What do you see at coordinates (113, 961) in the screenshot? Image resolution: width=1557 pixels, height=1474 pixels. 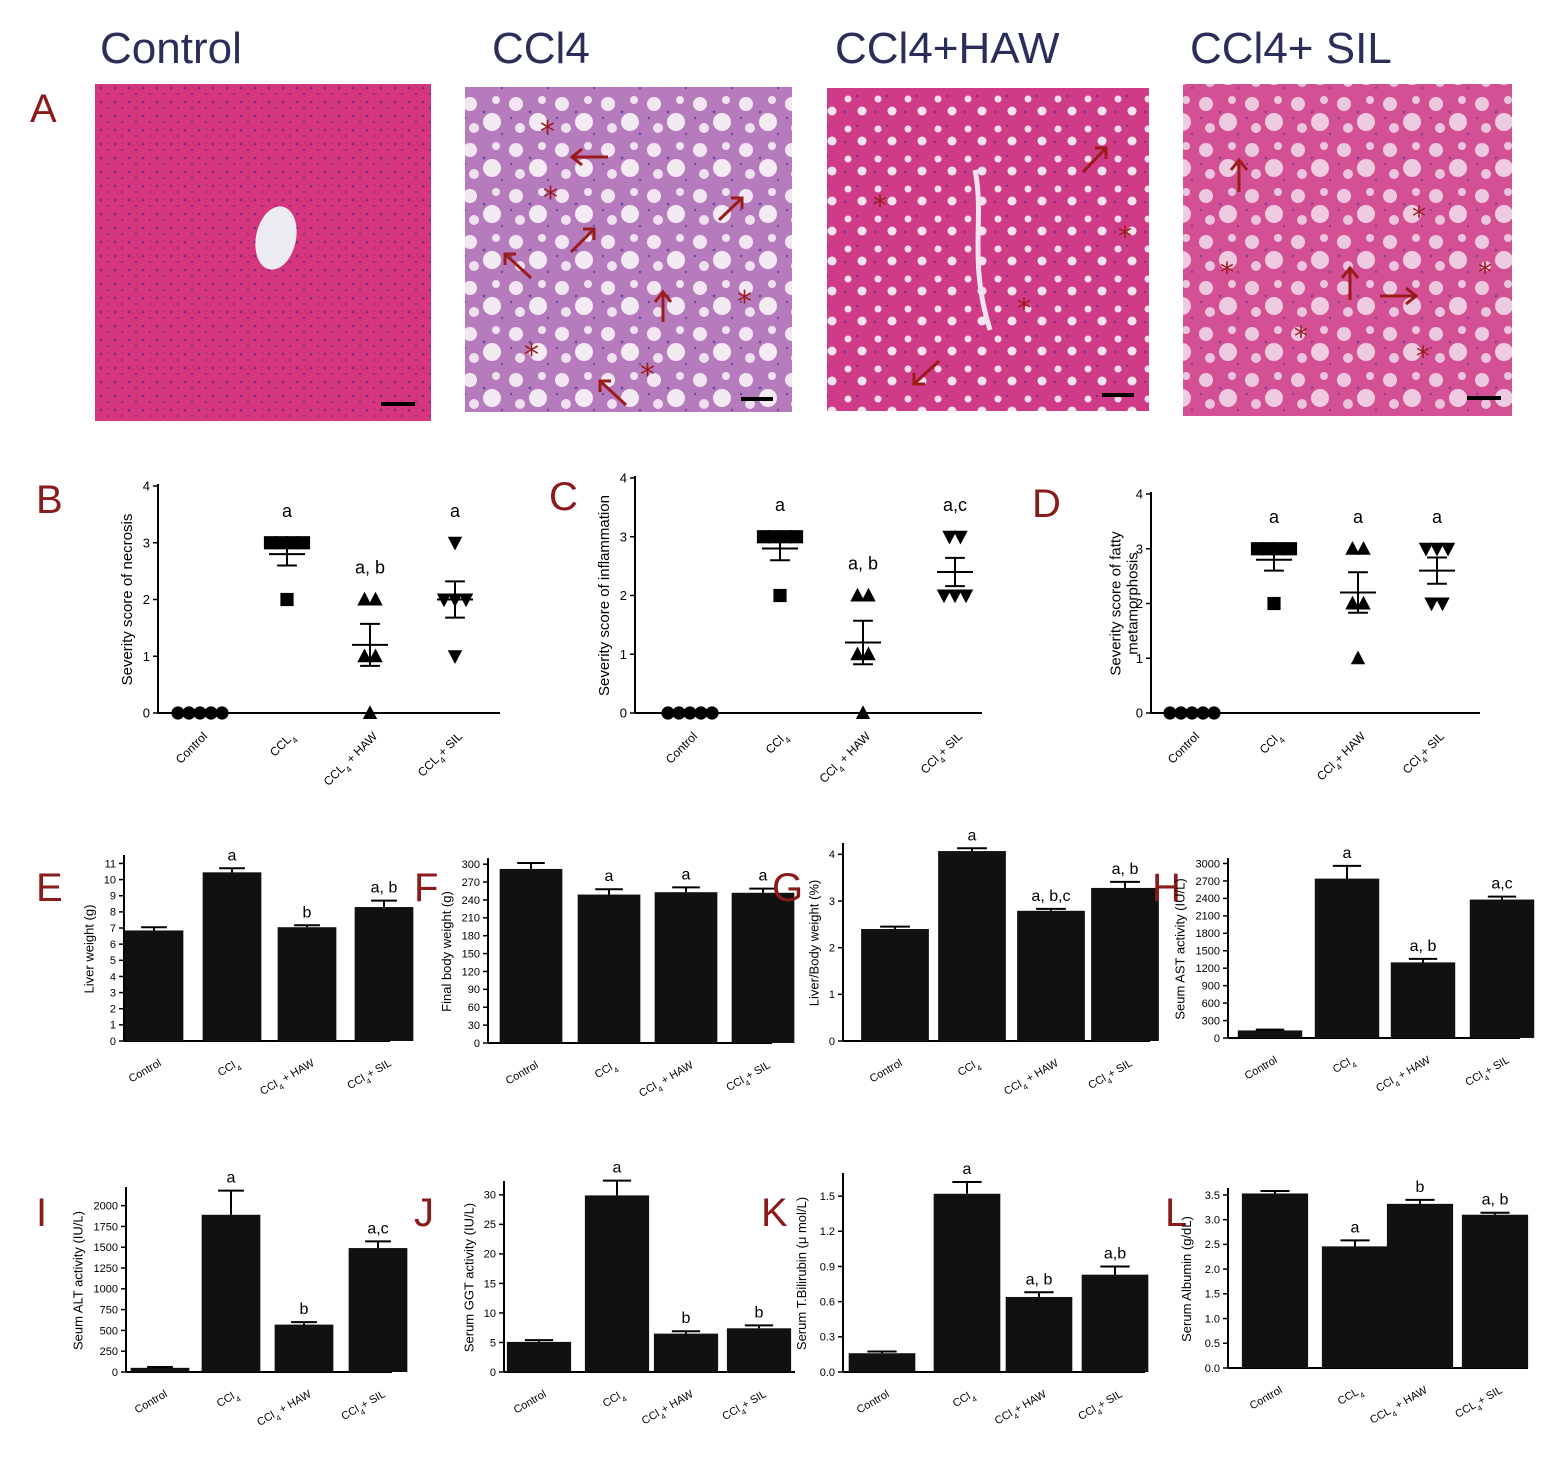 I see `y-tick-label: 5` at bounding box center [113, 961].